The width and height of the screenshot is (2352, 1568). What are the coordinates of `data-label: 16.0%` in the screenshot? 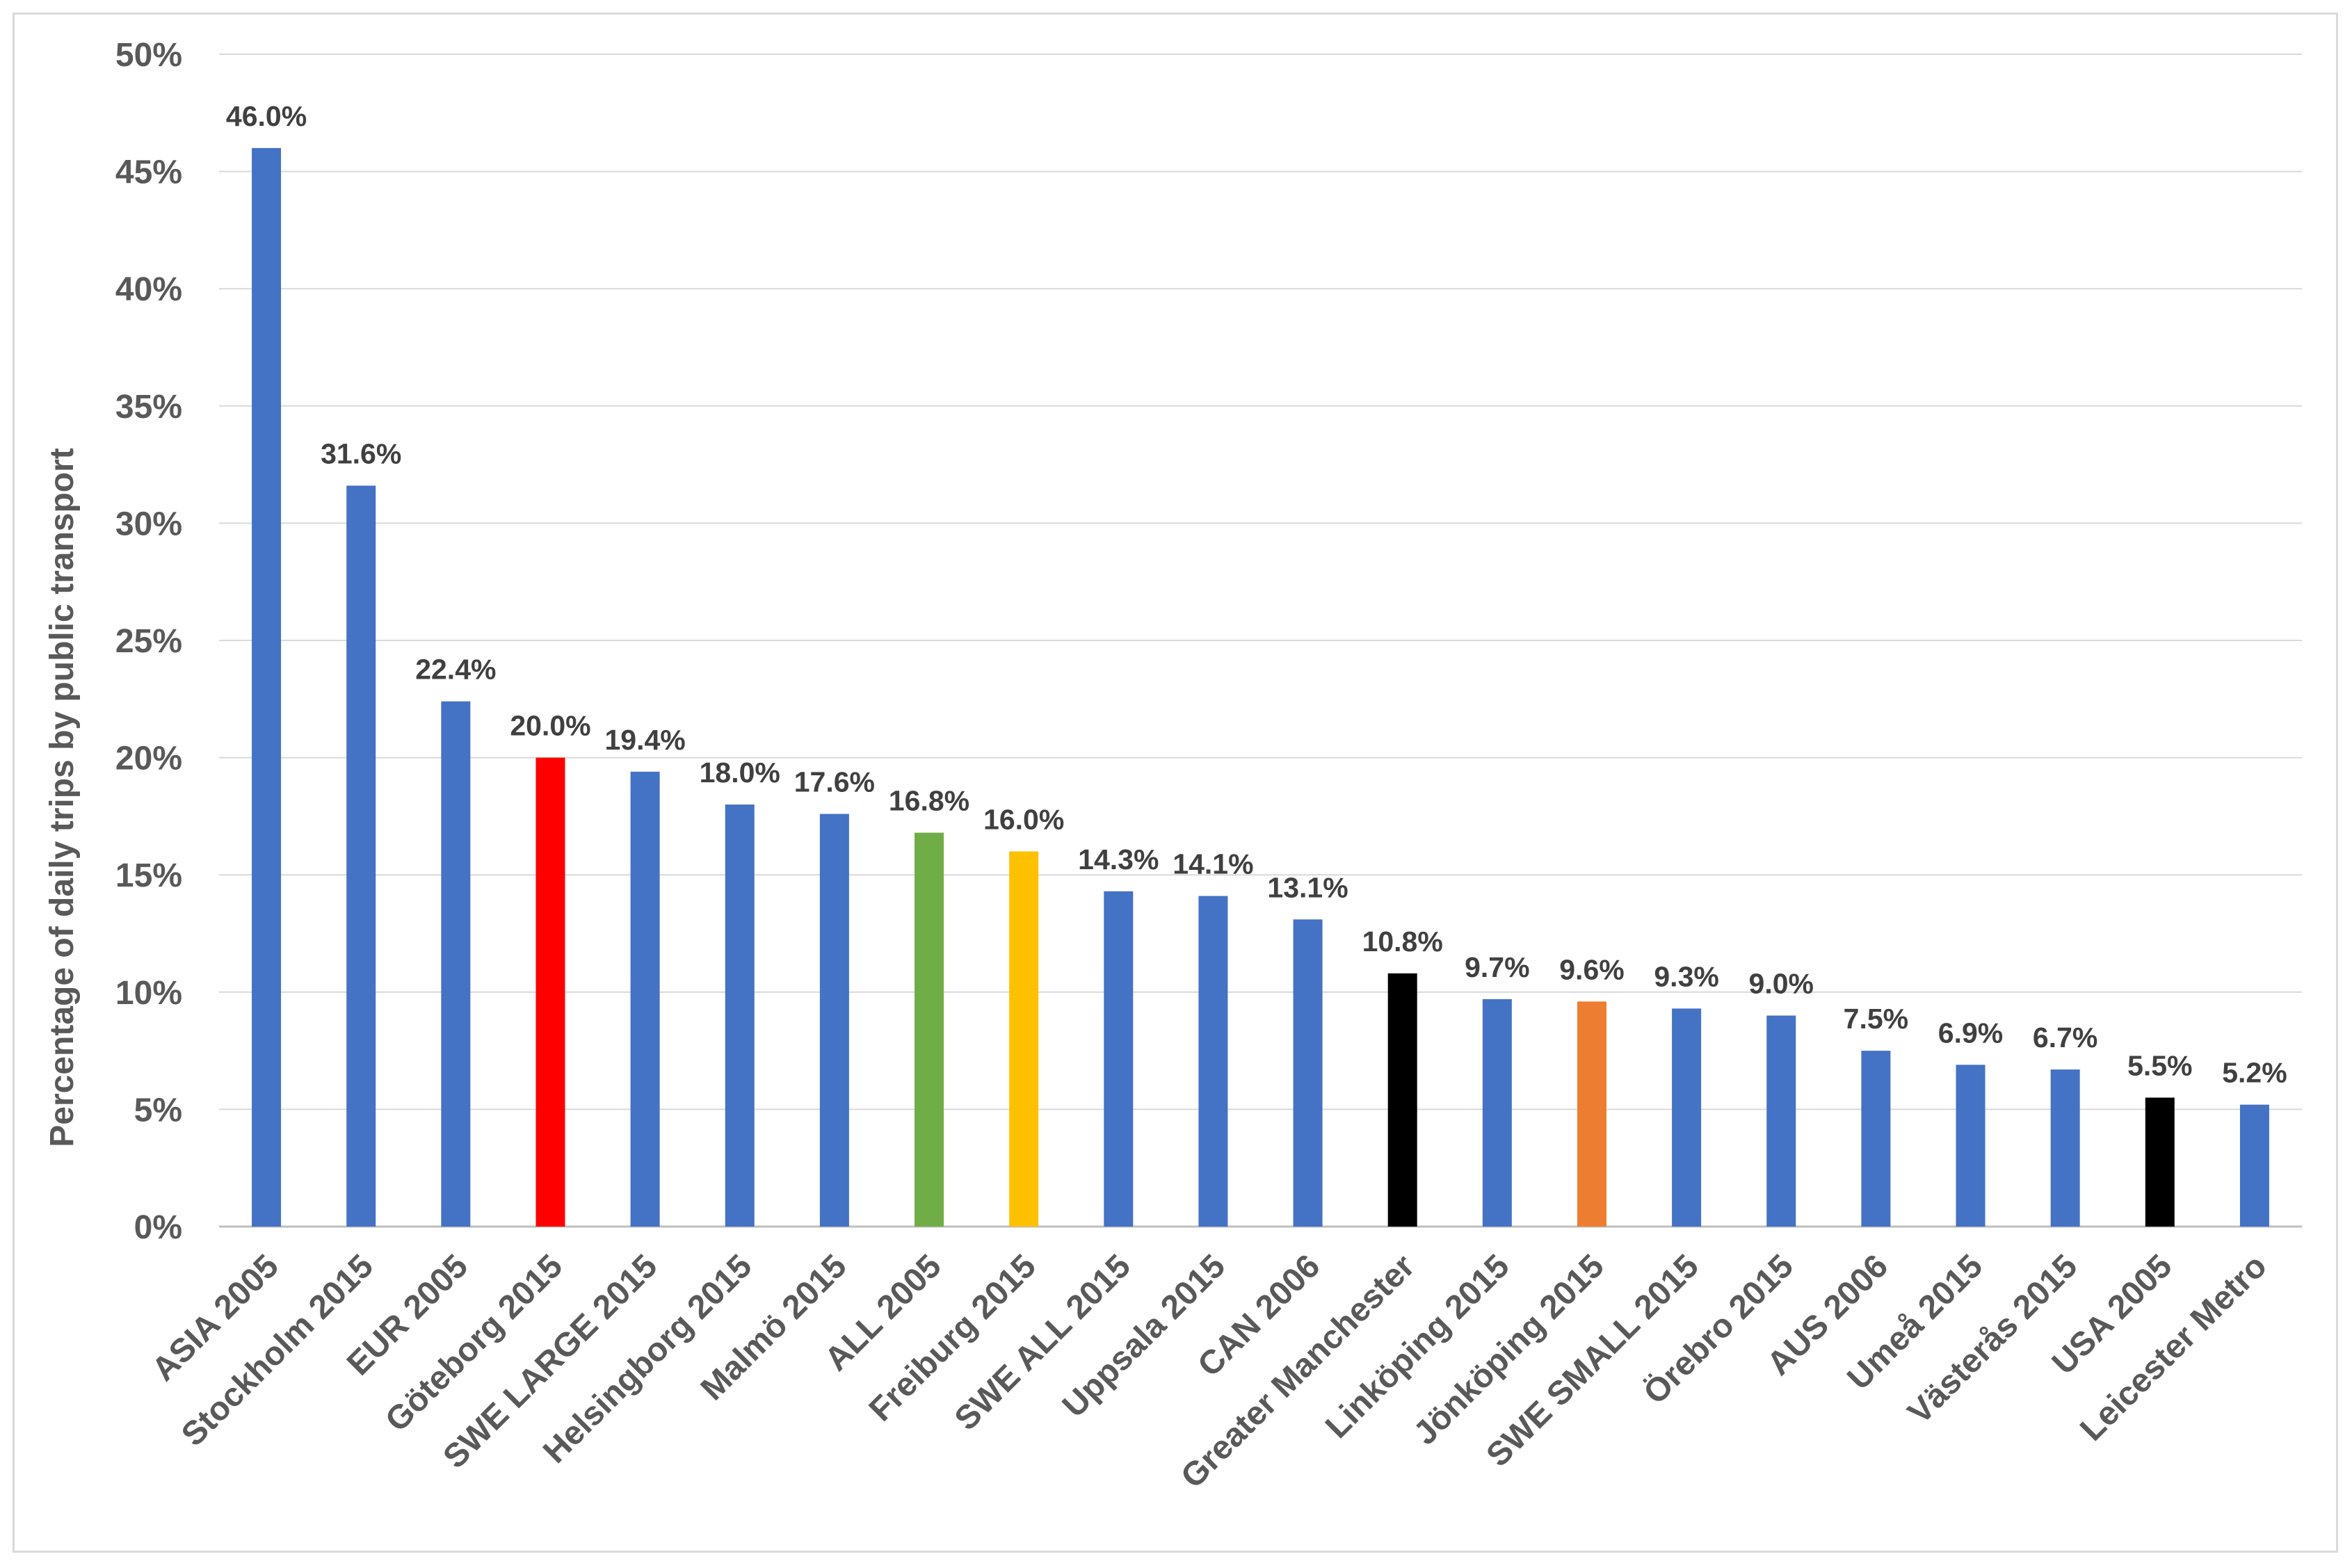 It's located at (1023, 819).